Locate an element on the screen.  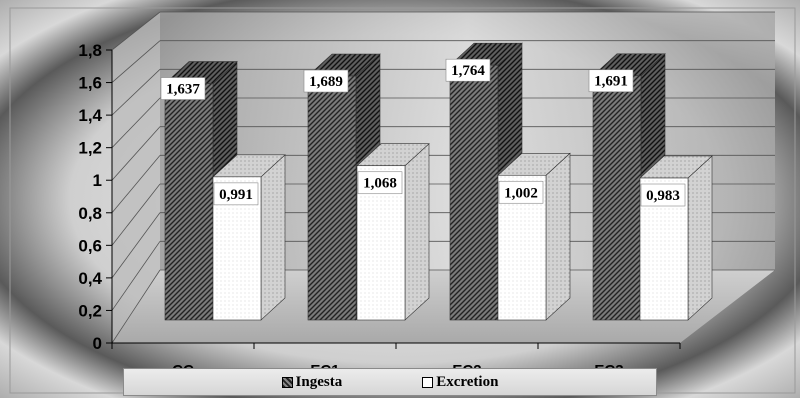
side-wall is located at coordinates (136, 177).